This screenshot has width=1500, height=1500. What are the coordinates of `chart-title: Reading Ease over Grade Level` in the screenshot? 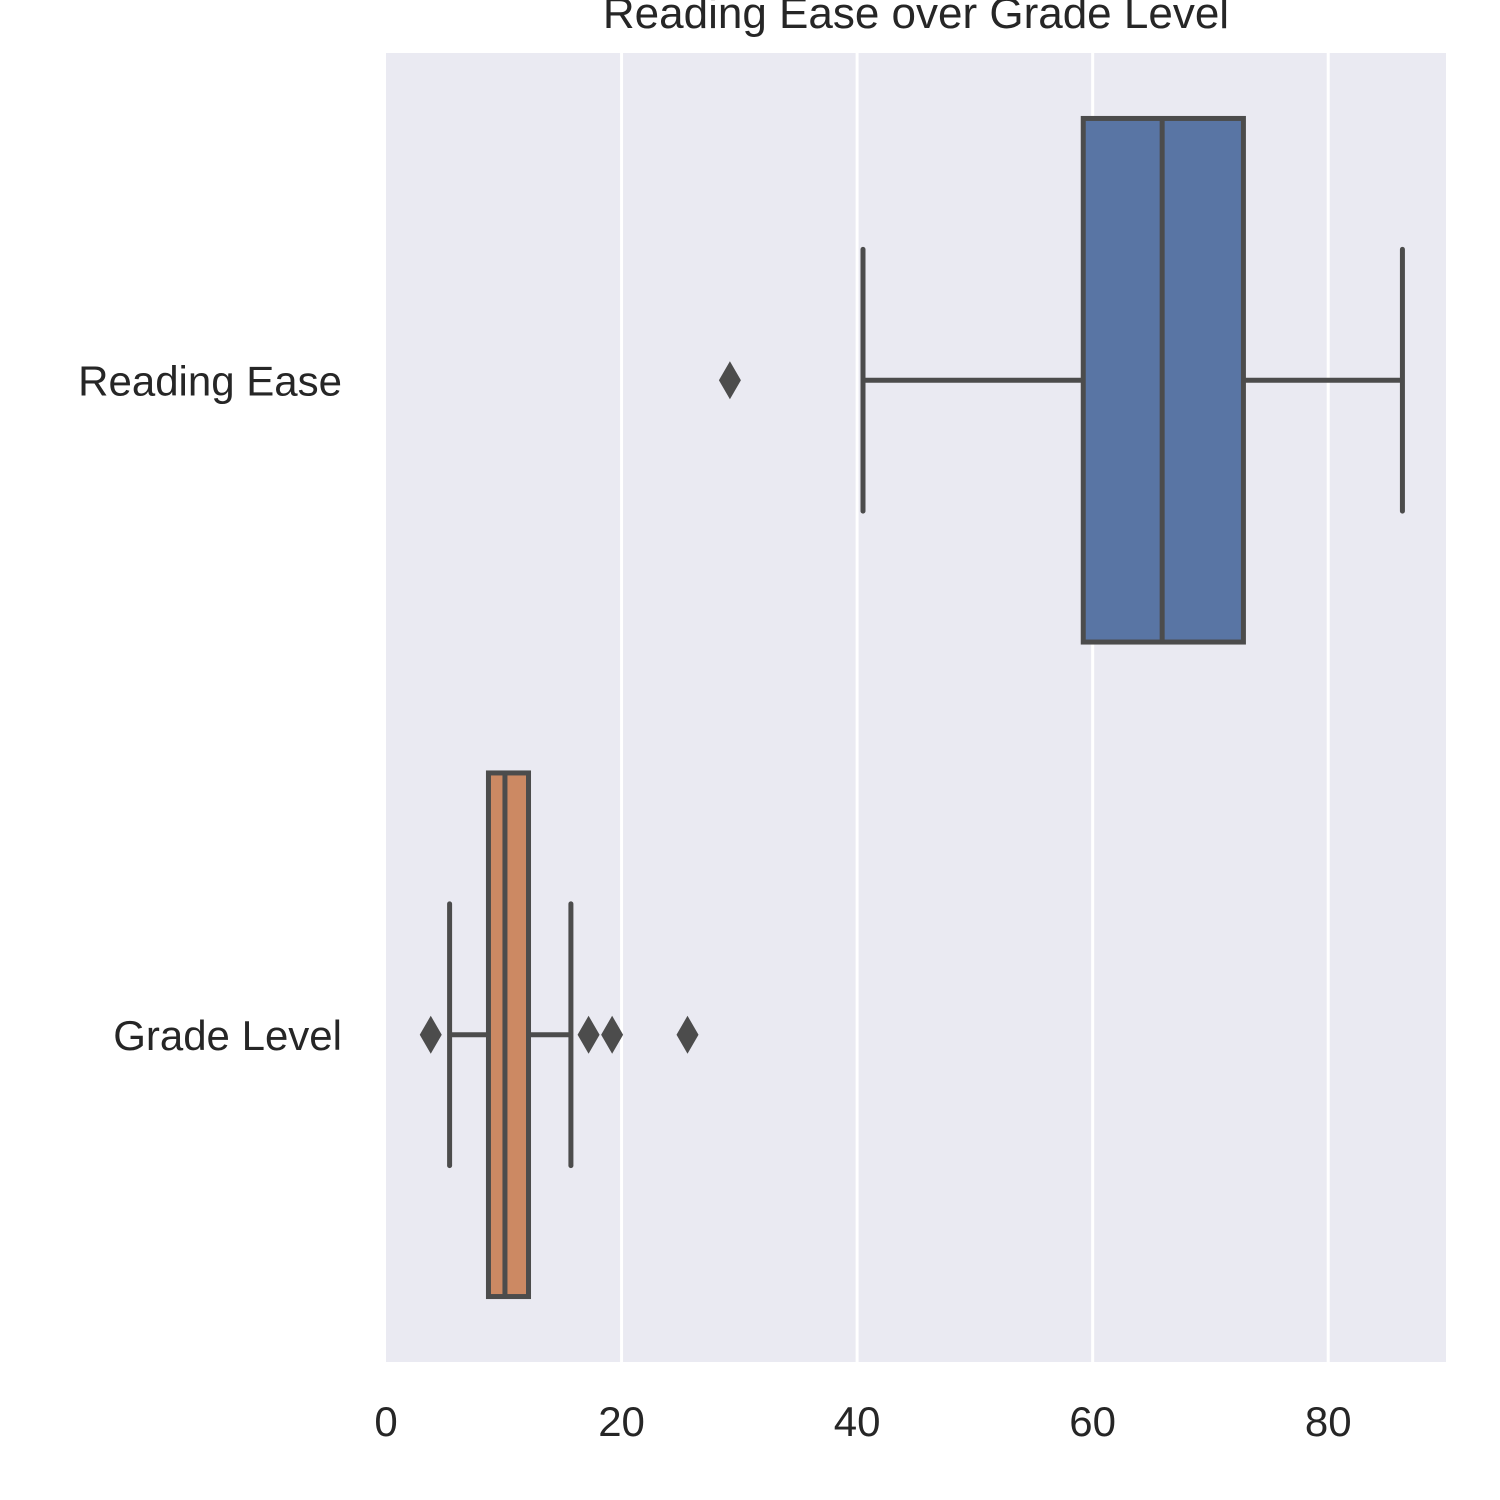 It's located at (916, 19).